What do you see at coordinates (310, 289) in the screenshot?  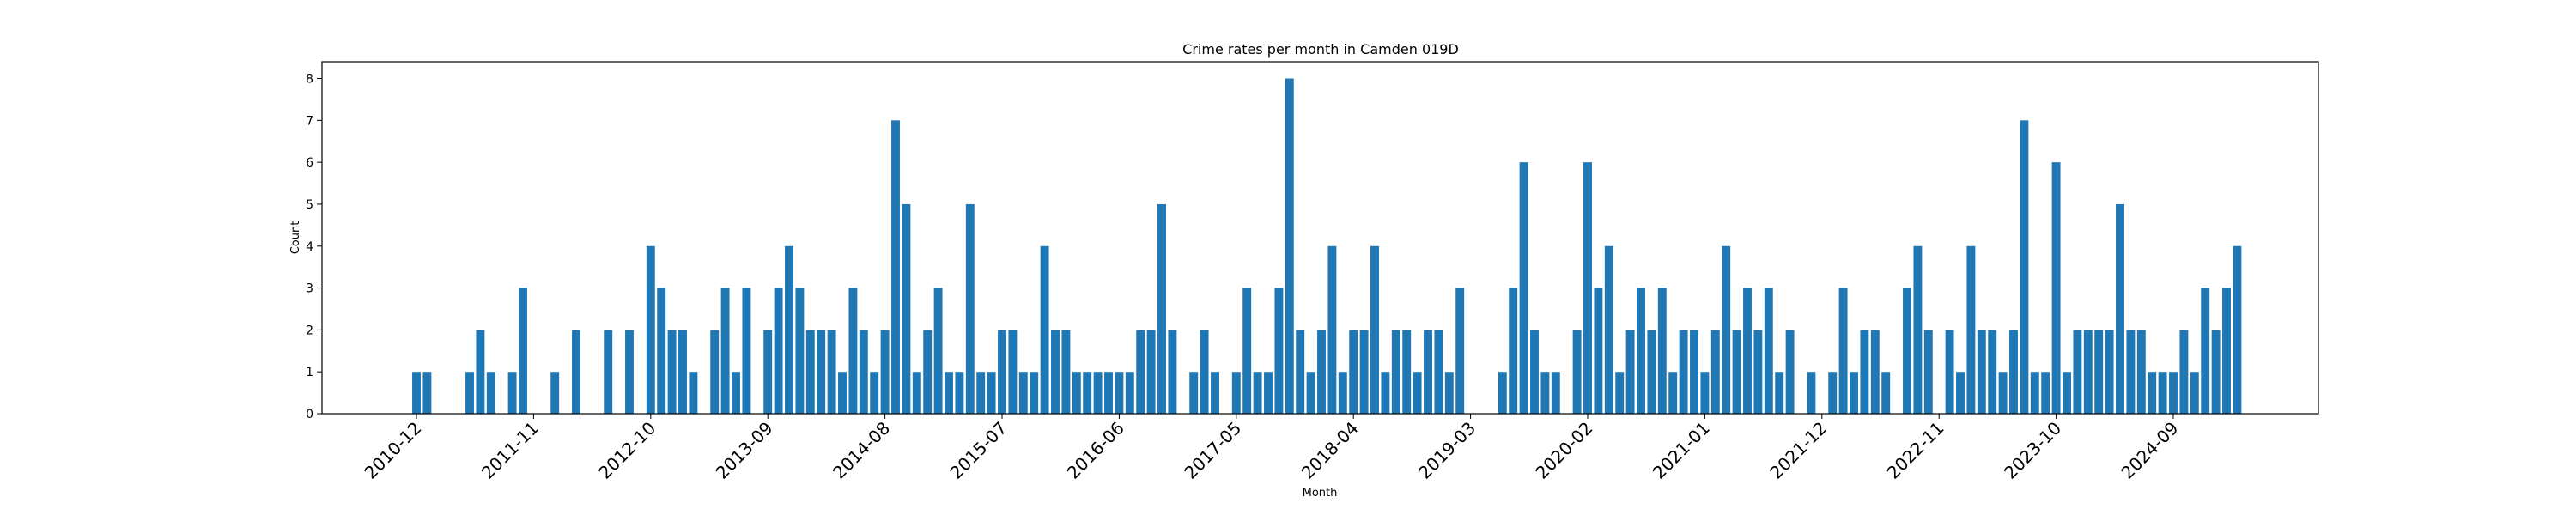 I see `y-tick-label: 3` at bounding box center [310, 289].